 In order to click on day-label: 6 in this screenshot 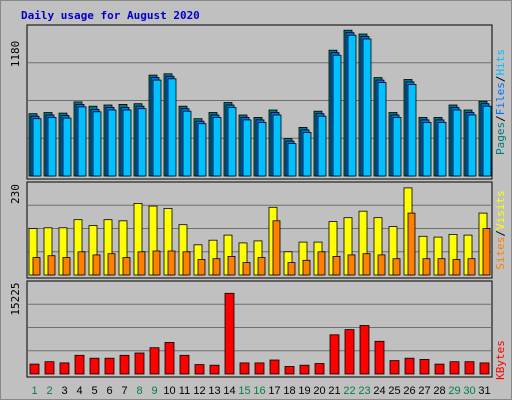, I will do `click(109, 391)`.